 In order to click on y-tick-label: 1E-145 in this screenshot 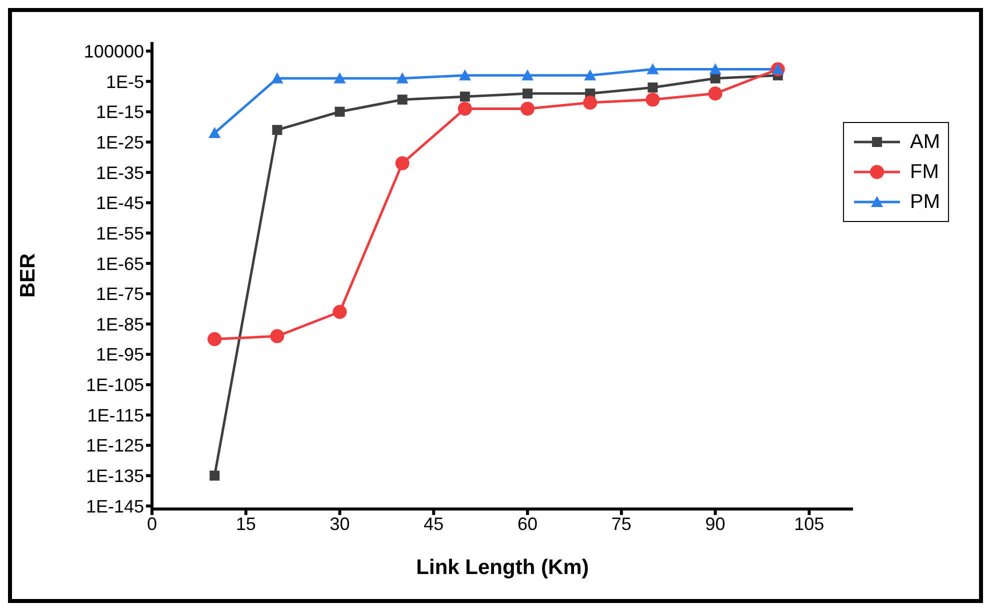, I will do `click(115, 506)`.